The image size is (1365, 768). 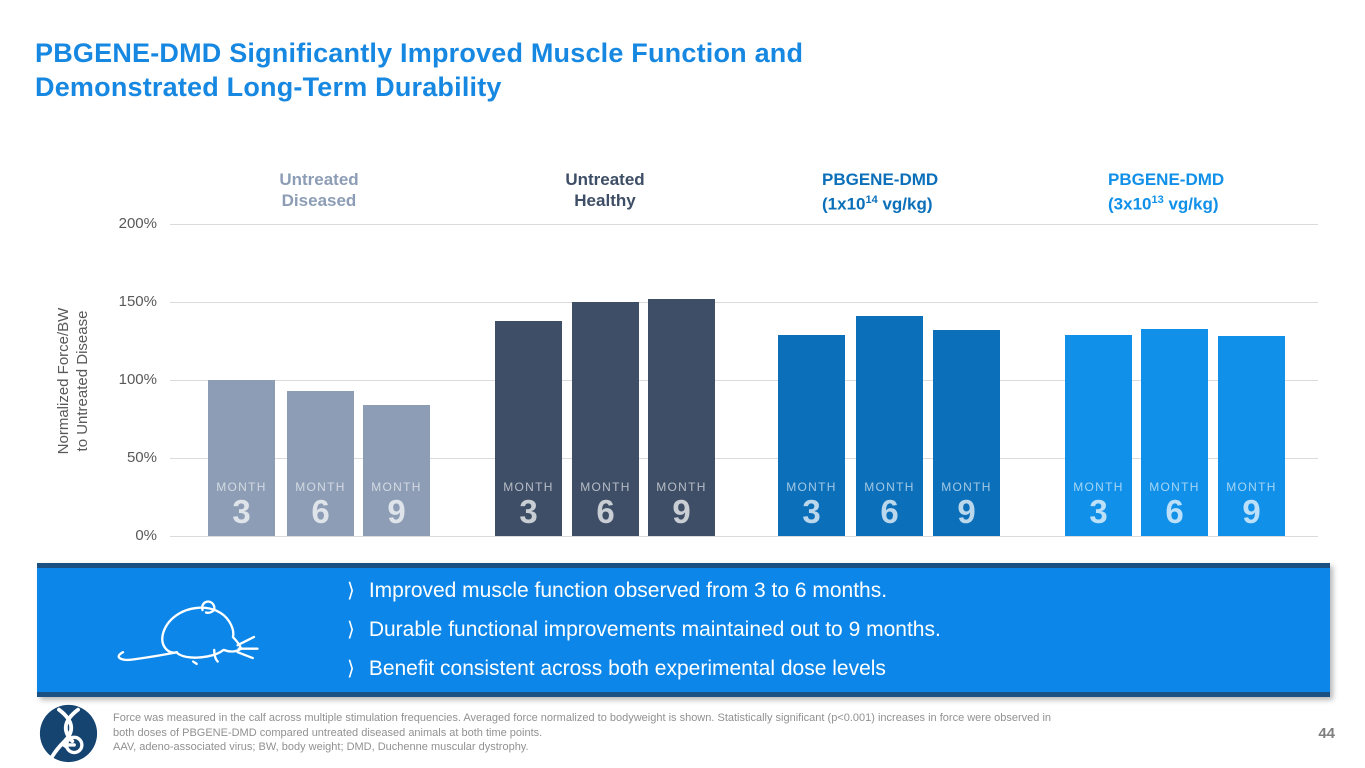 What do you see at coordinates (188, 633) in the screenshot?
I see `mouse-icon` at bounding box center [188, 633].